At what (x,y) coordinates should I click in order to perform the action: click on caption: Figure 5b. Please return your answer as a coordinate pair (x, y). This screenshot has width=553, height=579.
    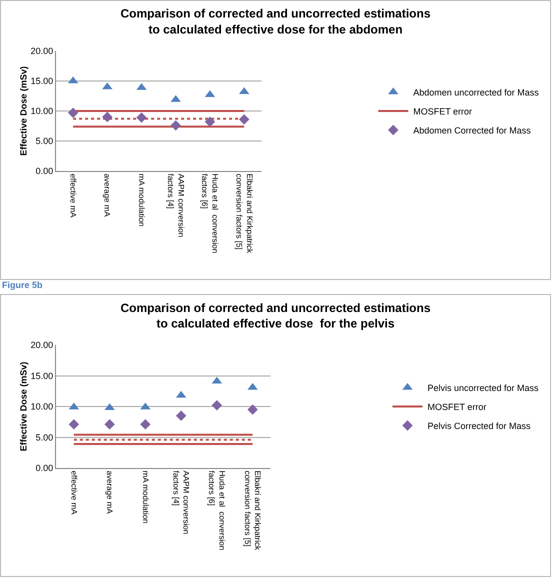
    Looking at the image, I should click on (22, 286).